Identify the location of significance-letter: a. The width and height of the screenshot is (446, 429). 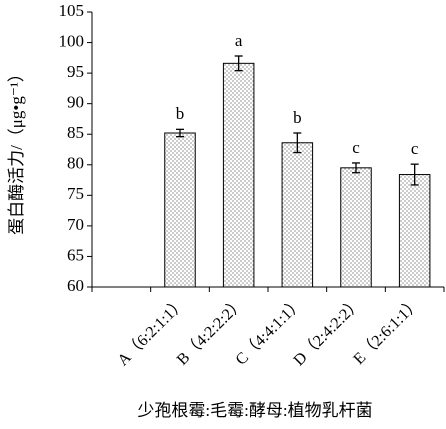
(239, 40).